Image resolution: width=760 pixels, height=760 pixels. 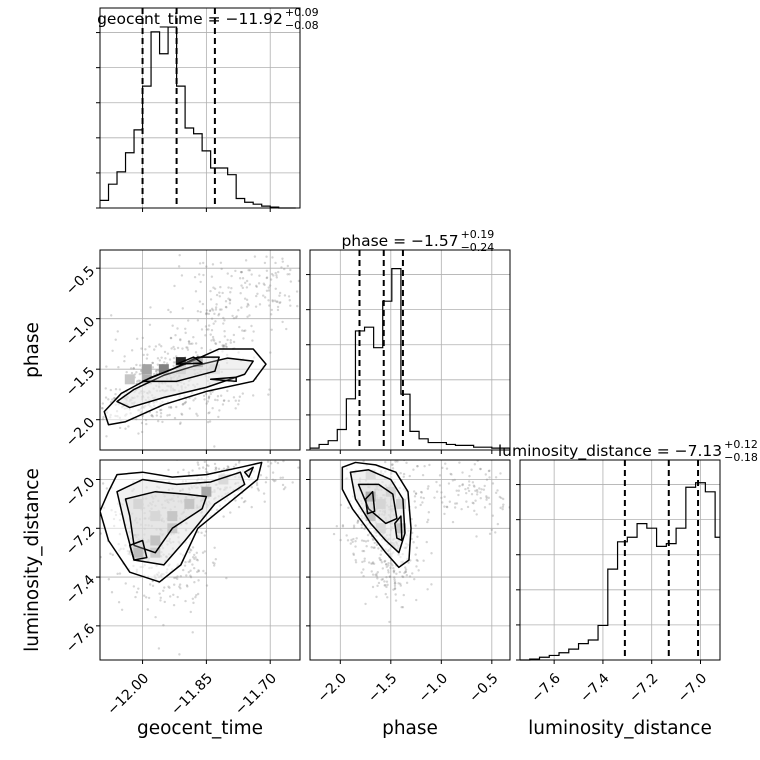 What do you see at coordinates (185, 383) in the screenshot?
I see `contour-line` at bounding box center [185, 383].